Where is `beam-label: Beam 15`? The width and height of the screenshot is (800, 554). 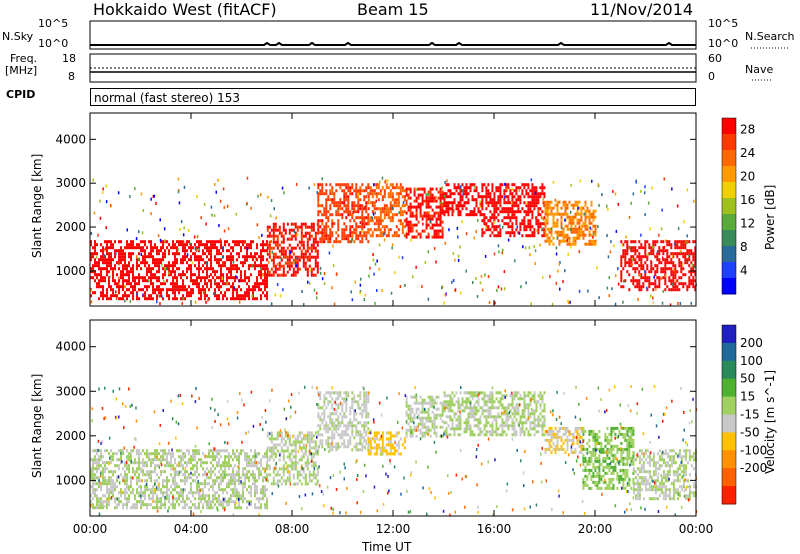 beam-label: Beam 15 is located at coordinates (393, 9).